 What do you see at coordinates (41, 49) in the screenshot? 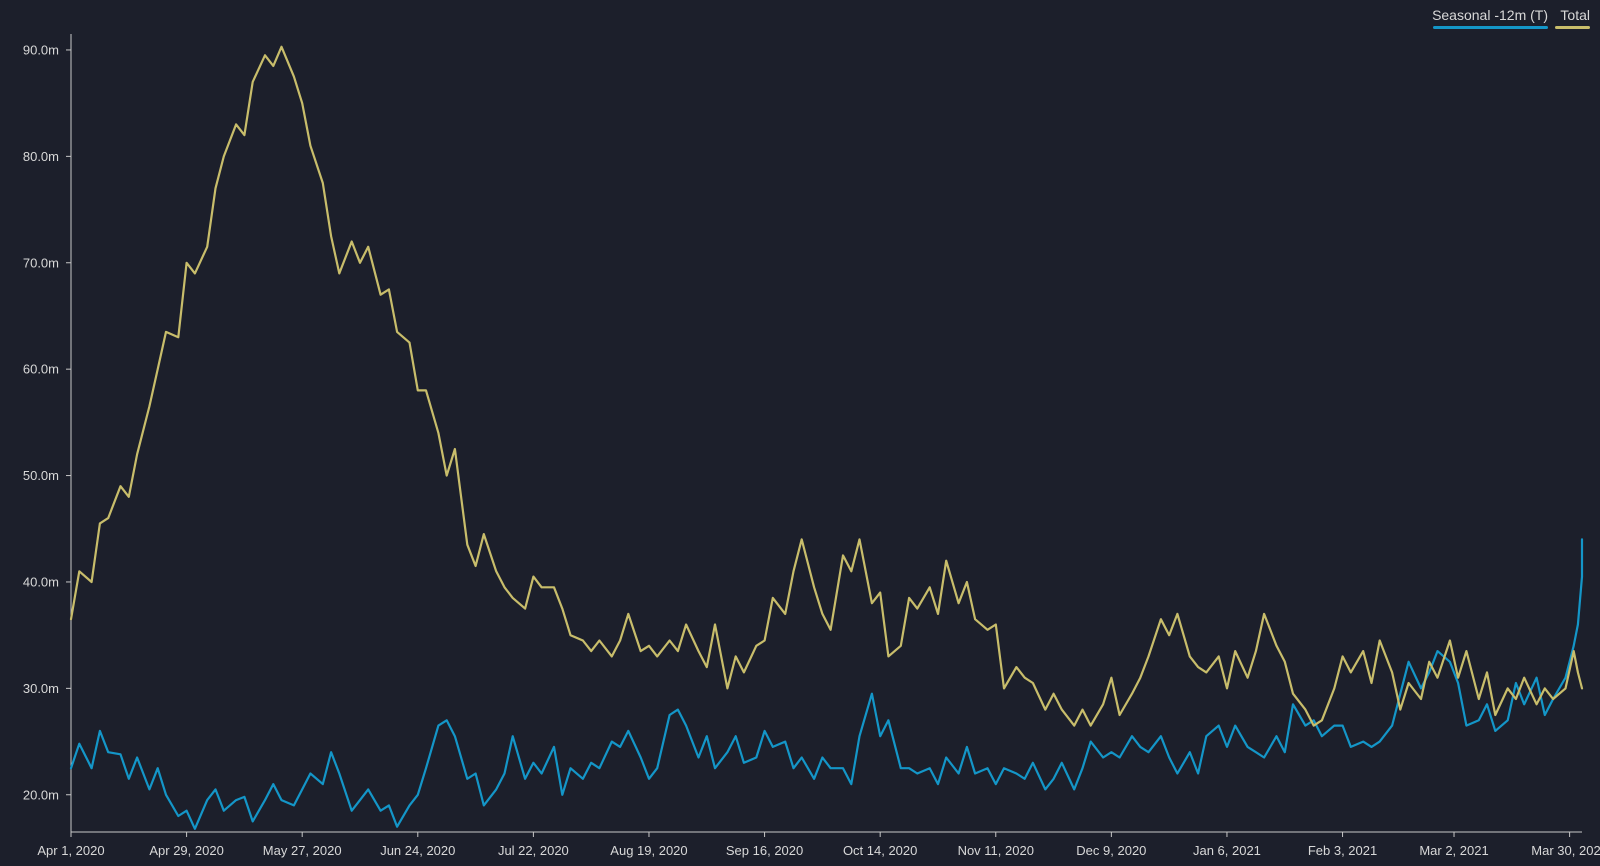
I see `y-tick-label: 90.0m` at bounding box center [41, 49].